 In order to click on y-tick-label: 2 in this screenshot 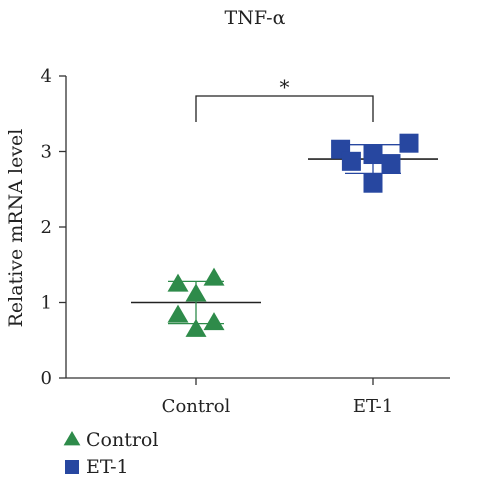, I will do `click(46, 227)`.